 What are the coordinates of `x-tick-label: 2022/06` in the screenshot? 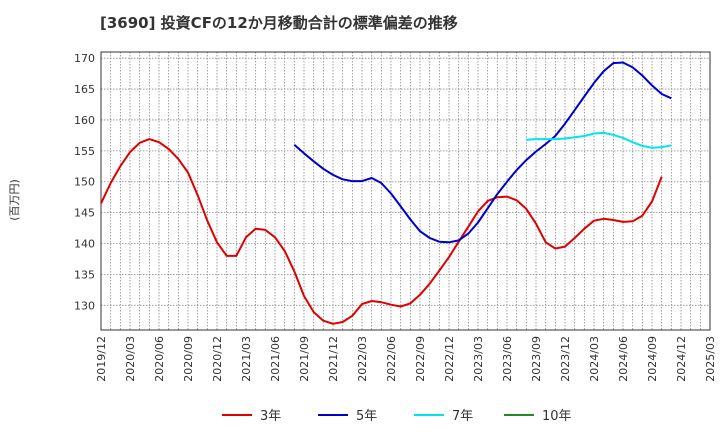 It's located at (391, 359).